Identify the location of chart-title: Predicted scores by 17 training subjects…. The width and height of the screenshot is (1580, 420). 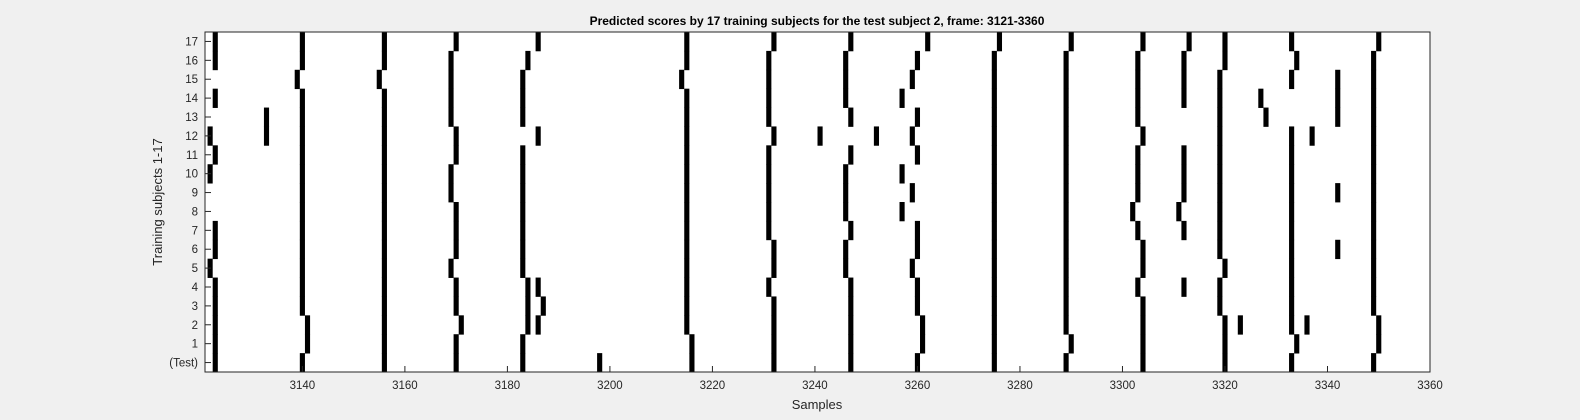
(817, 21).